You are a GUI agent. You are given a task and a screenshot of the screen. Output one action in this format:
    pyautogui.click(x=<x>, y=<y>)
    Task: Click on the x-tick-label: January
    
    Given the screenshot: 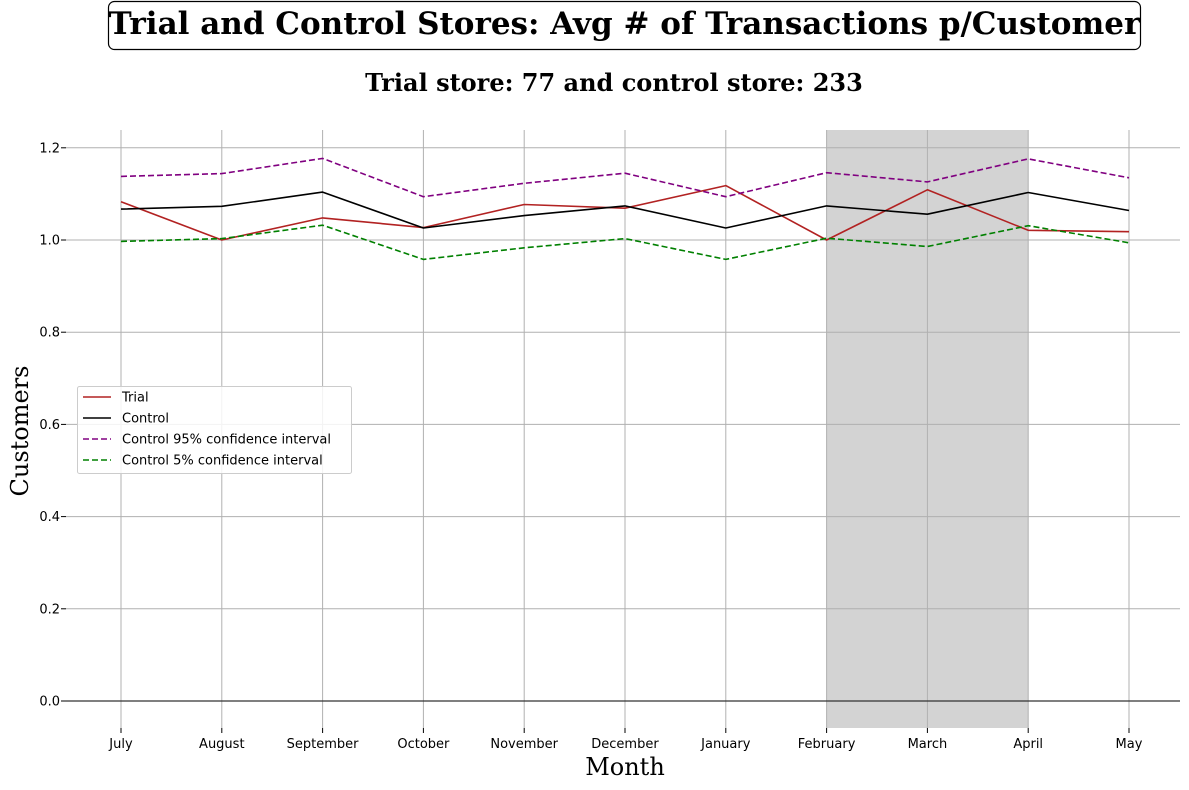 What is the action you would take?
    pyautogui.click(x=725, y=744)
    